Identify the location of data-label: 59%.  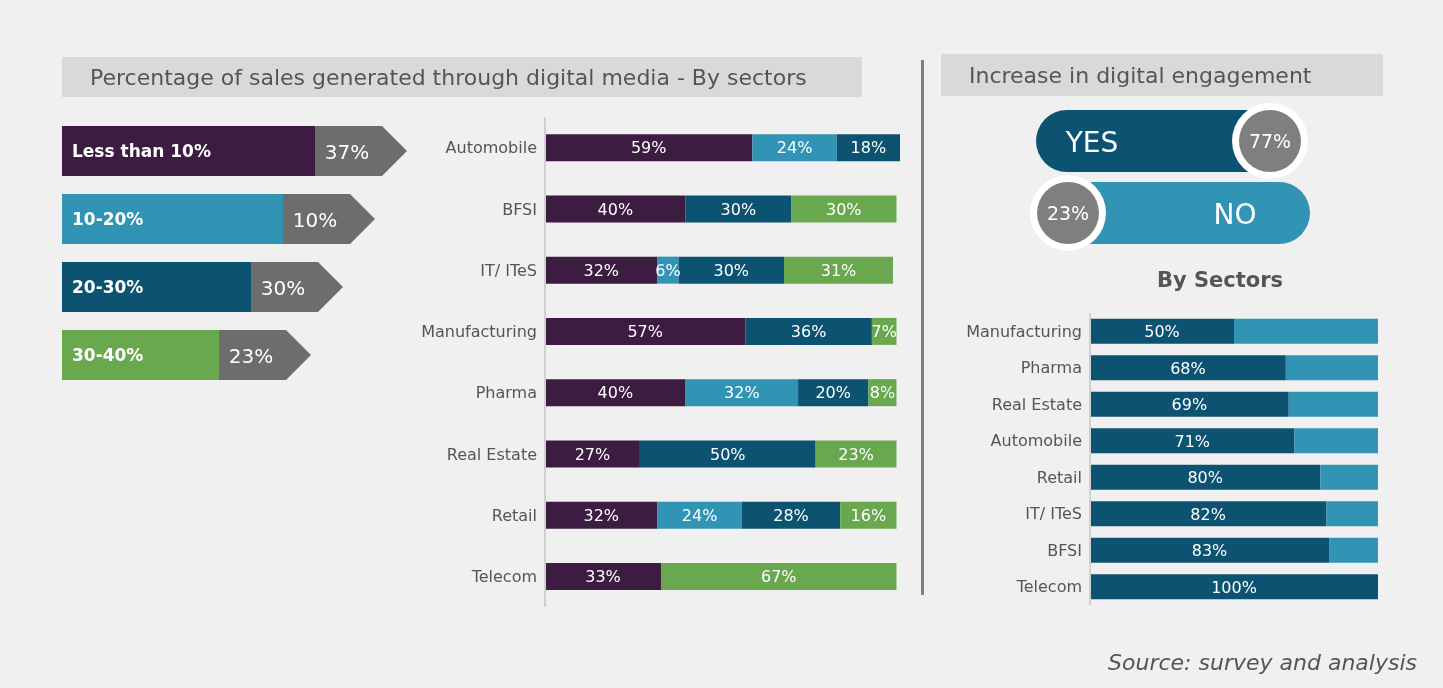
(648, 148).